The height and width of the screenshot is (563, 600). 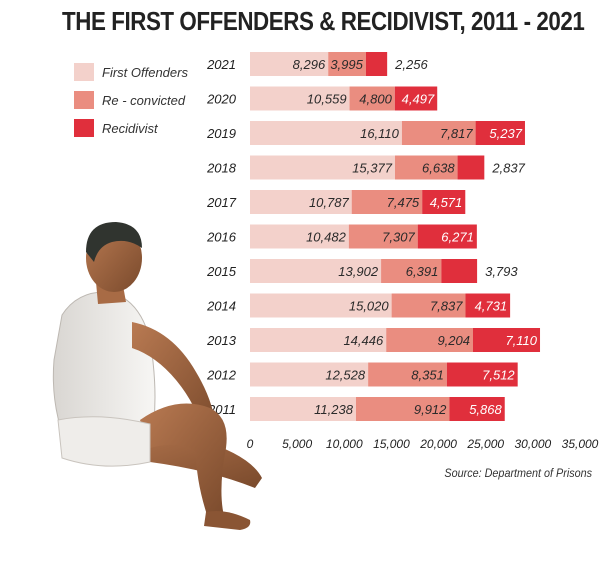 I want to click on data-label-recidivist: 6,271, so click(x=457, y=237).